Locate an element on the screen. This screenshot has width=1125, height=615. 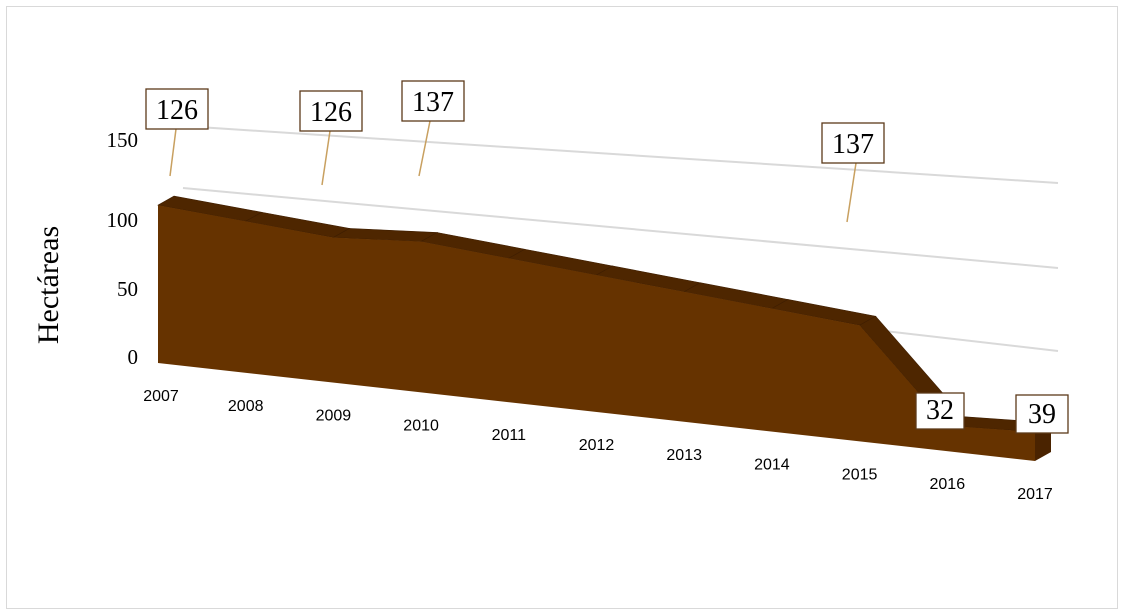
data-label-2016: 32 is located at coordinates (940, 411).